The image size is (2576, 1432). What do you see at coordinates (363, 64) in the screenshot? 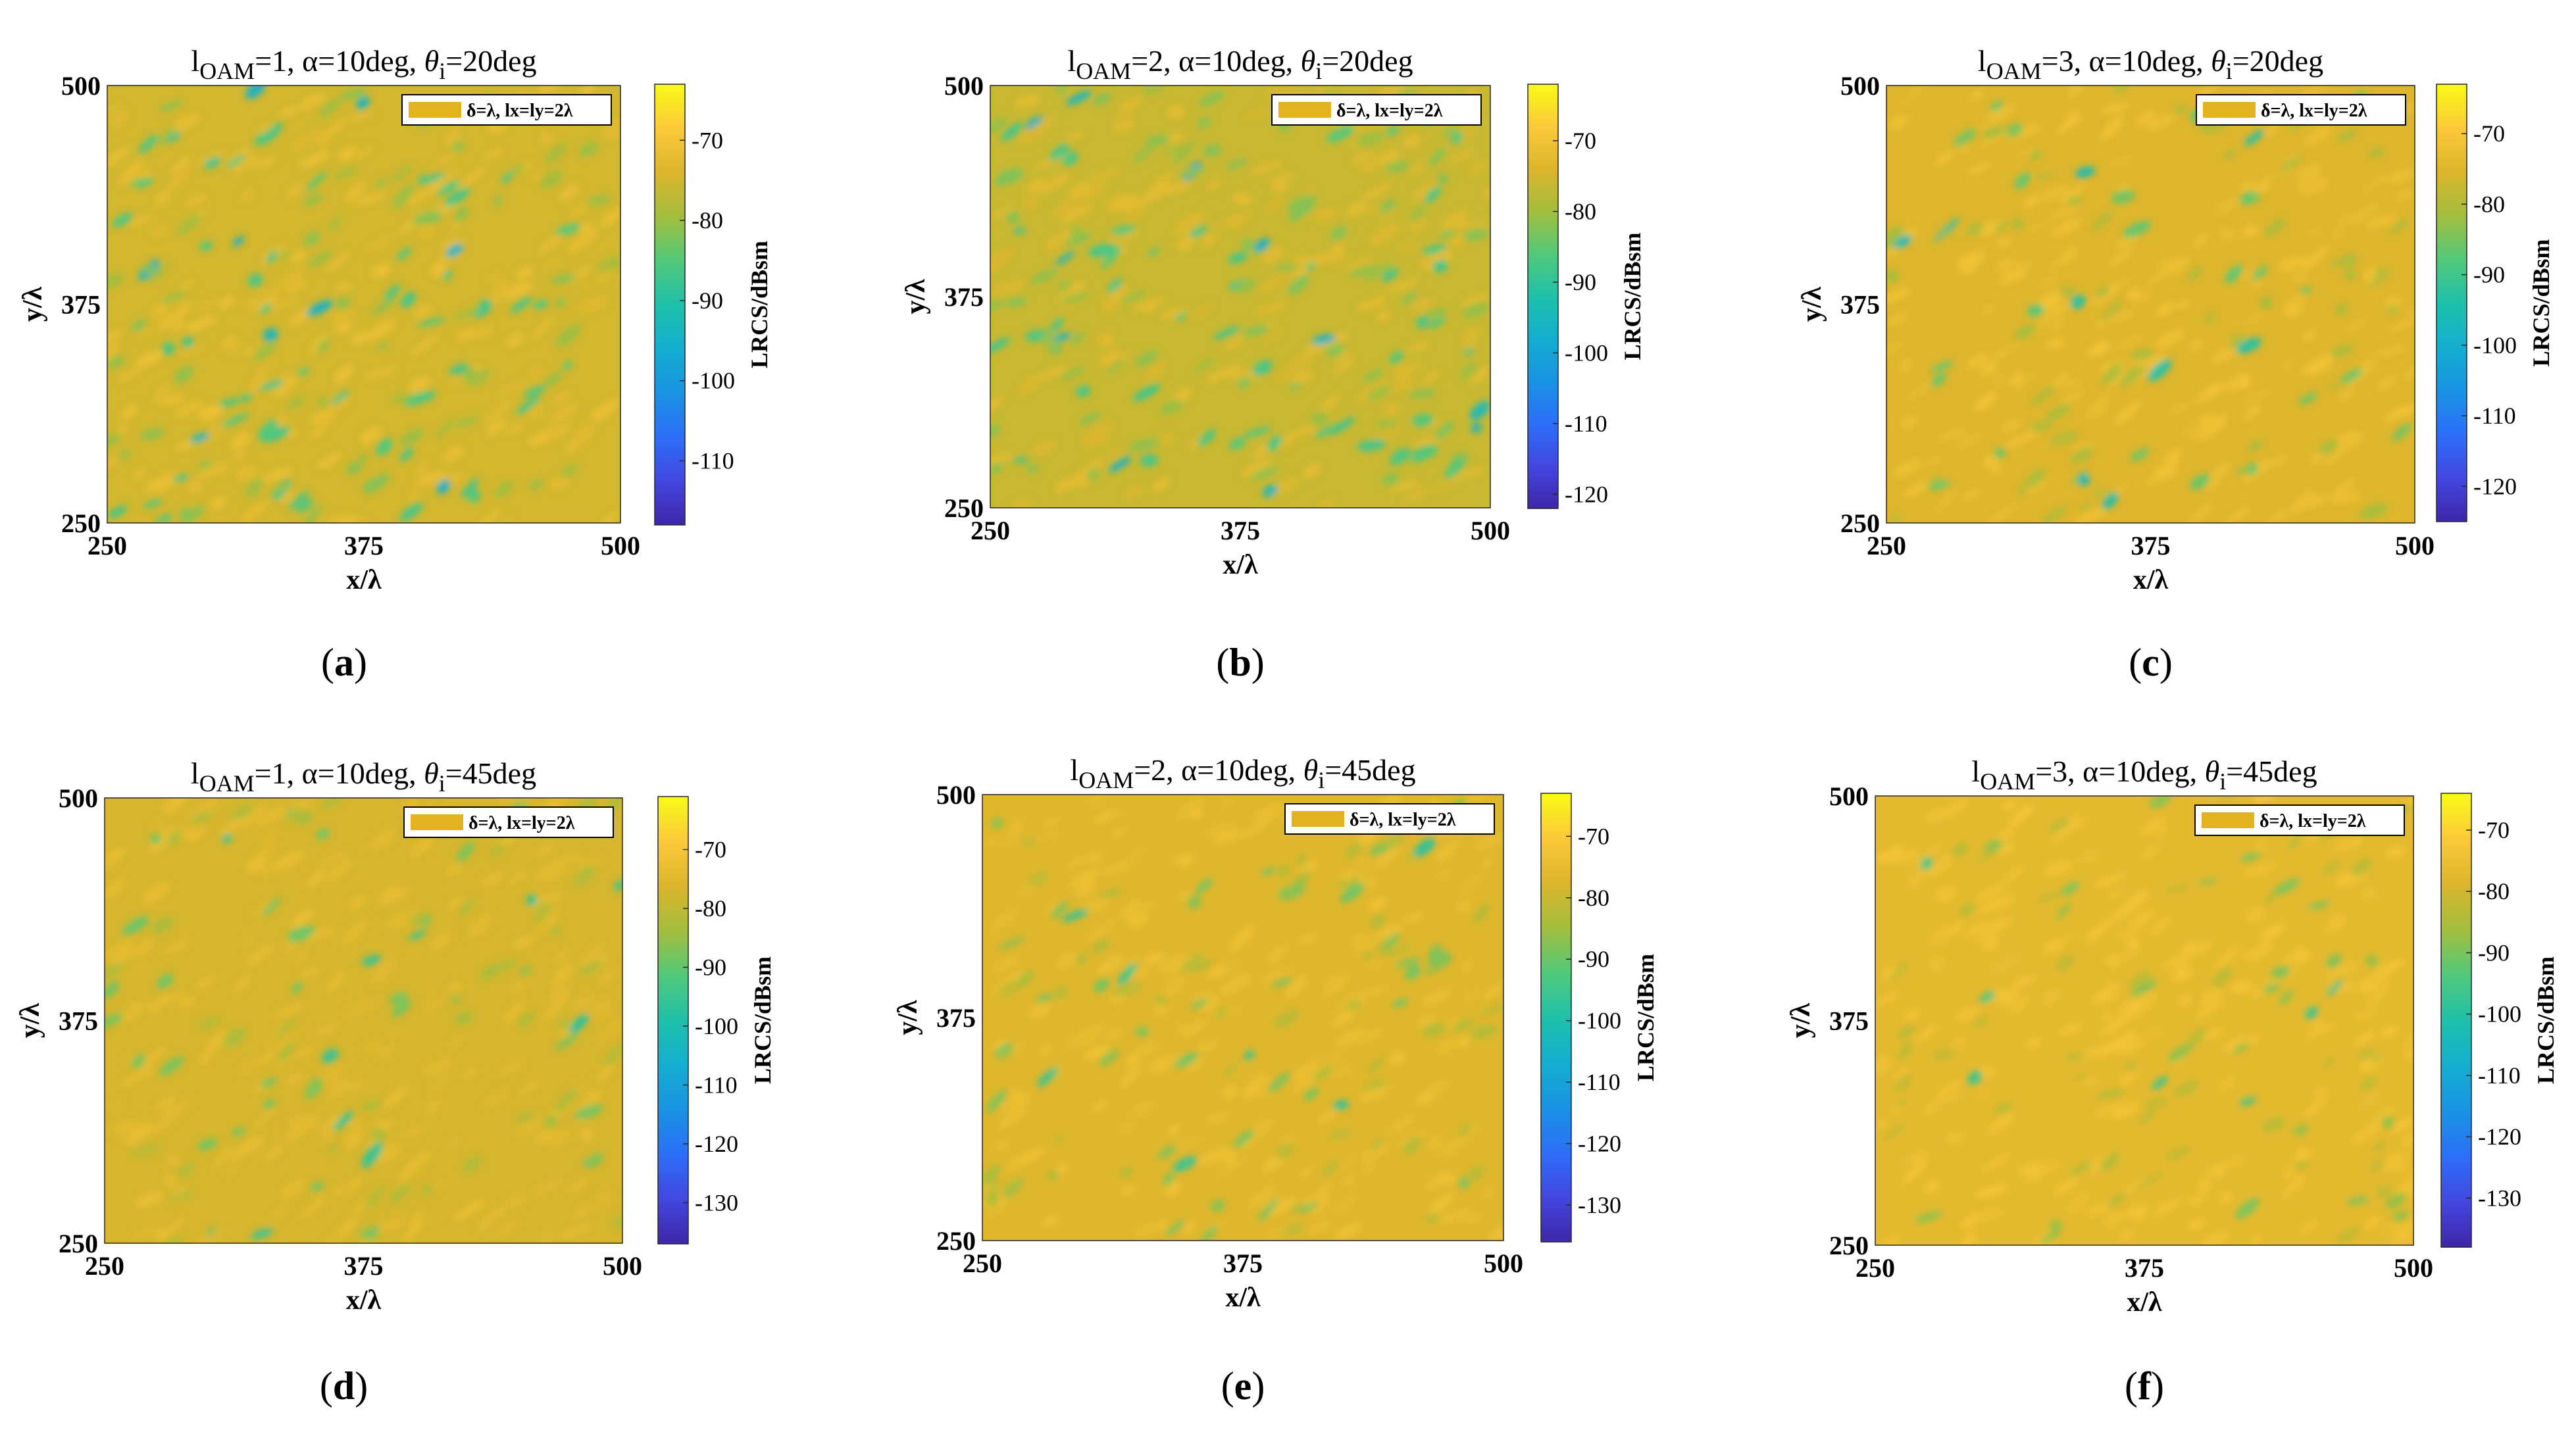
I see `panel-title: lOAM=1, α=10deg, θi=20deg` at bounding box center [363, 64].